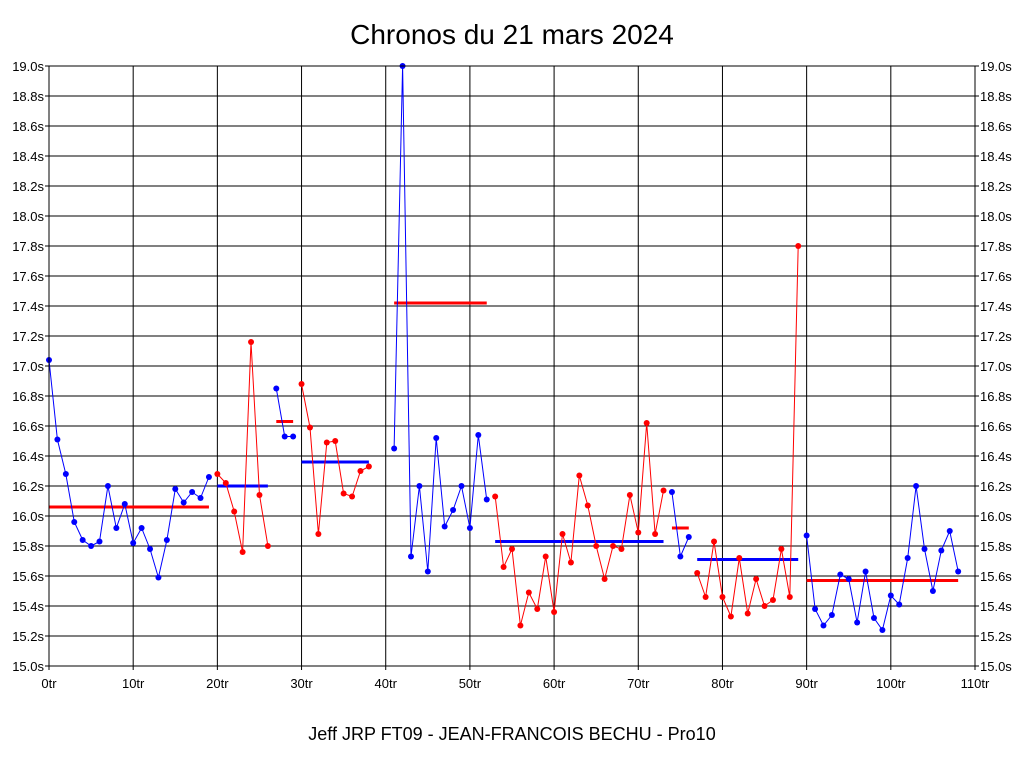 This screenshot has width=1024, height=768. Describe the element at coordinates (722, 683) in the screenshot. I see `x-tick-label: 80tr` at that location.